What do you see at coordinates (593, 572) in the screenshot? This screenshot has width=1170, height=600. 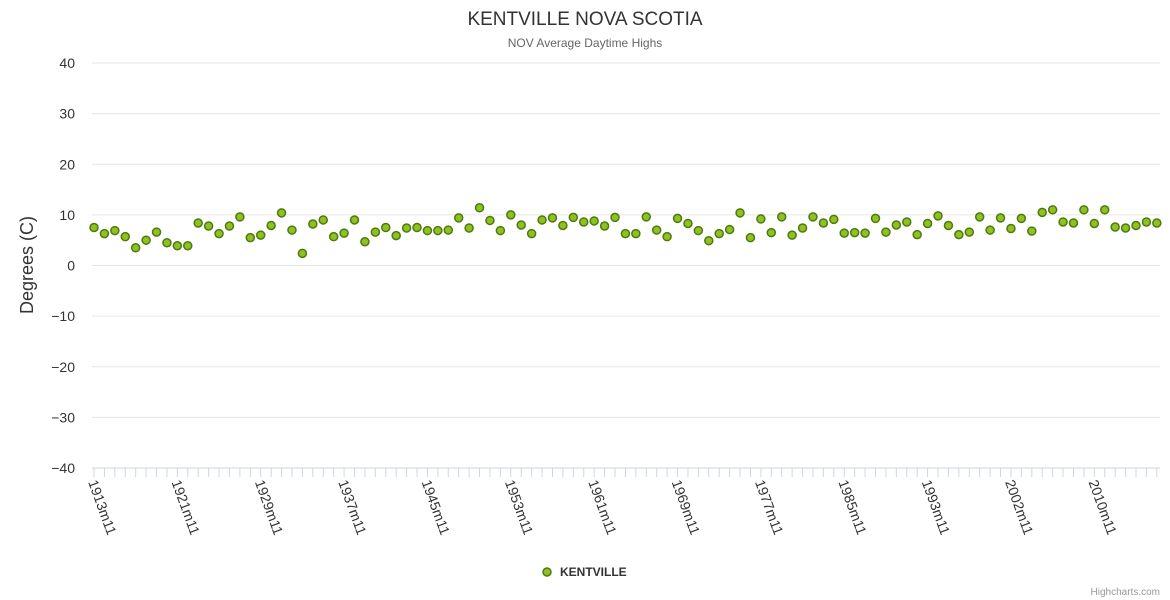 I see `legend-item-kentville: KENTVILLE` at bounding box center [593, 572].